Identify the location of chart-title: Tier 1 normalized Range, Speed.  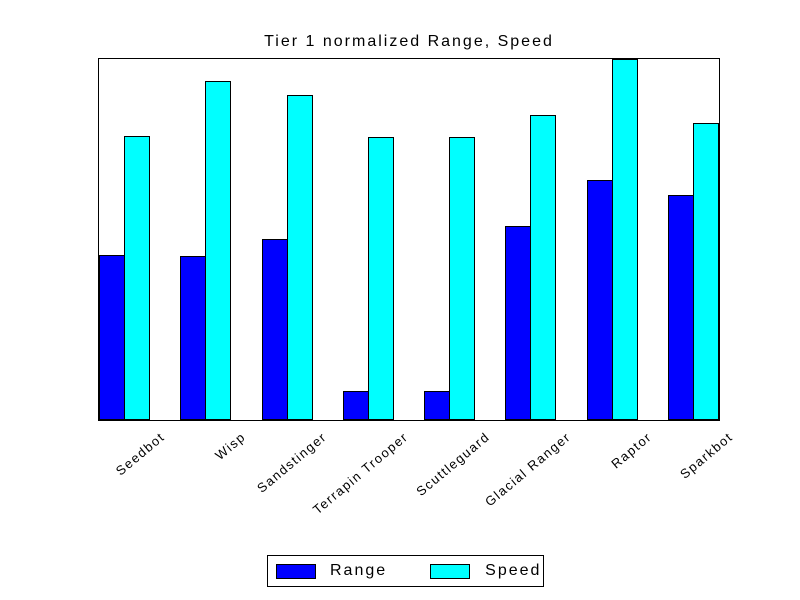
(409, 41).